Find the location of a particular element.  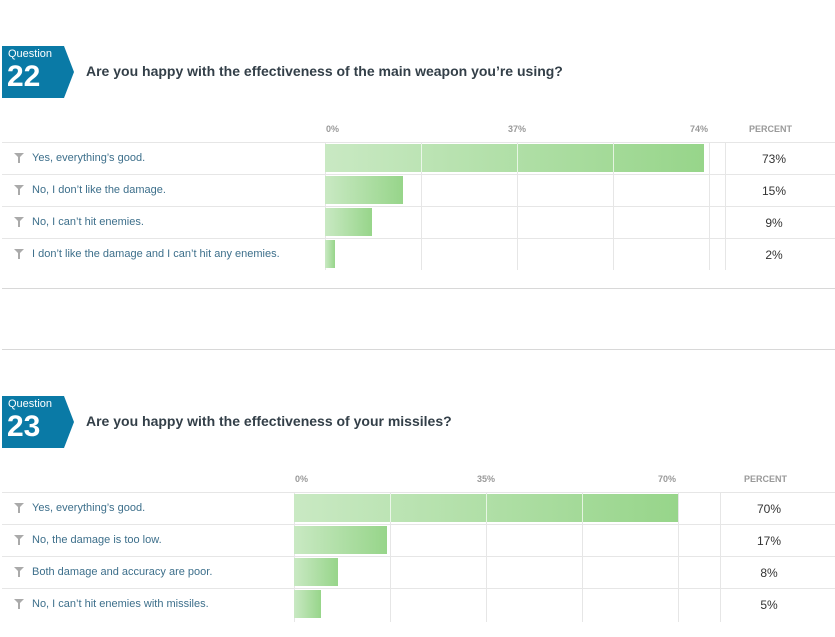

answer-row: Yes, everything’s good. 73% is located at coordinates (418, 158).